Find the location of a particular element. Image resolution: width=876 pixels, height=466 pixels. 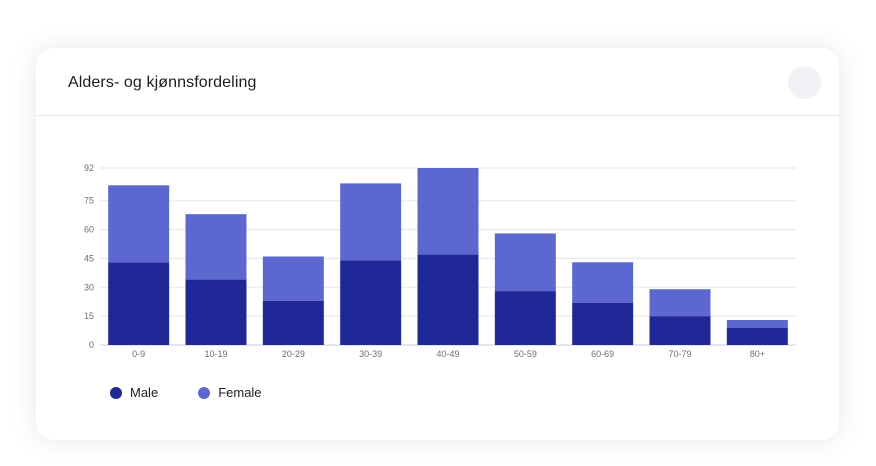

y-tick-label-15: 15 is located at coordinates (89, 316).